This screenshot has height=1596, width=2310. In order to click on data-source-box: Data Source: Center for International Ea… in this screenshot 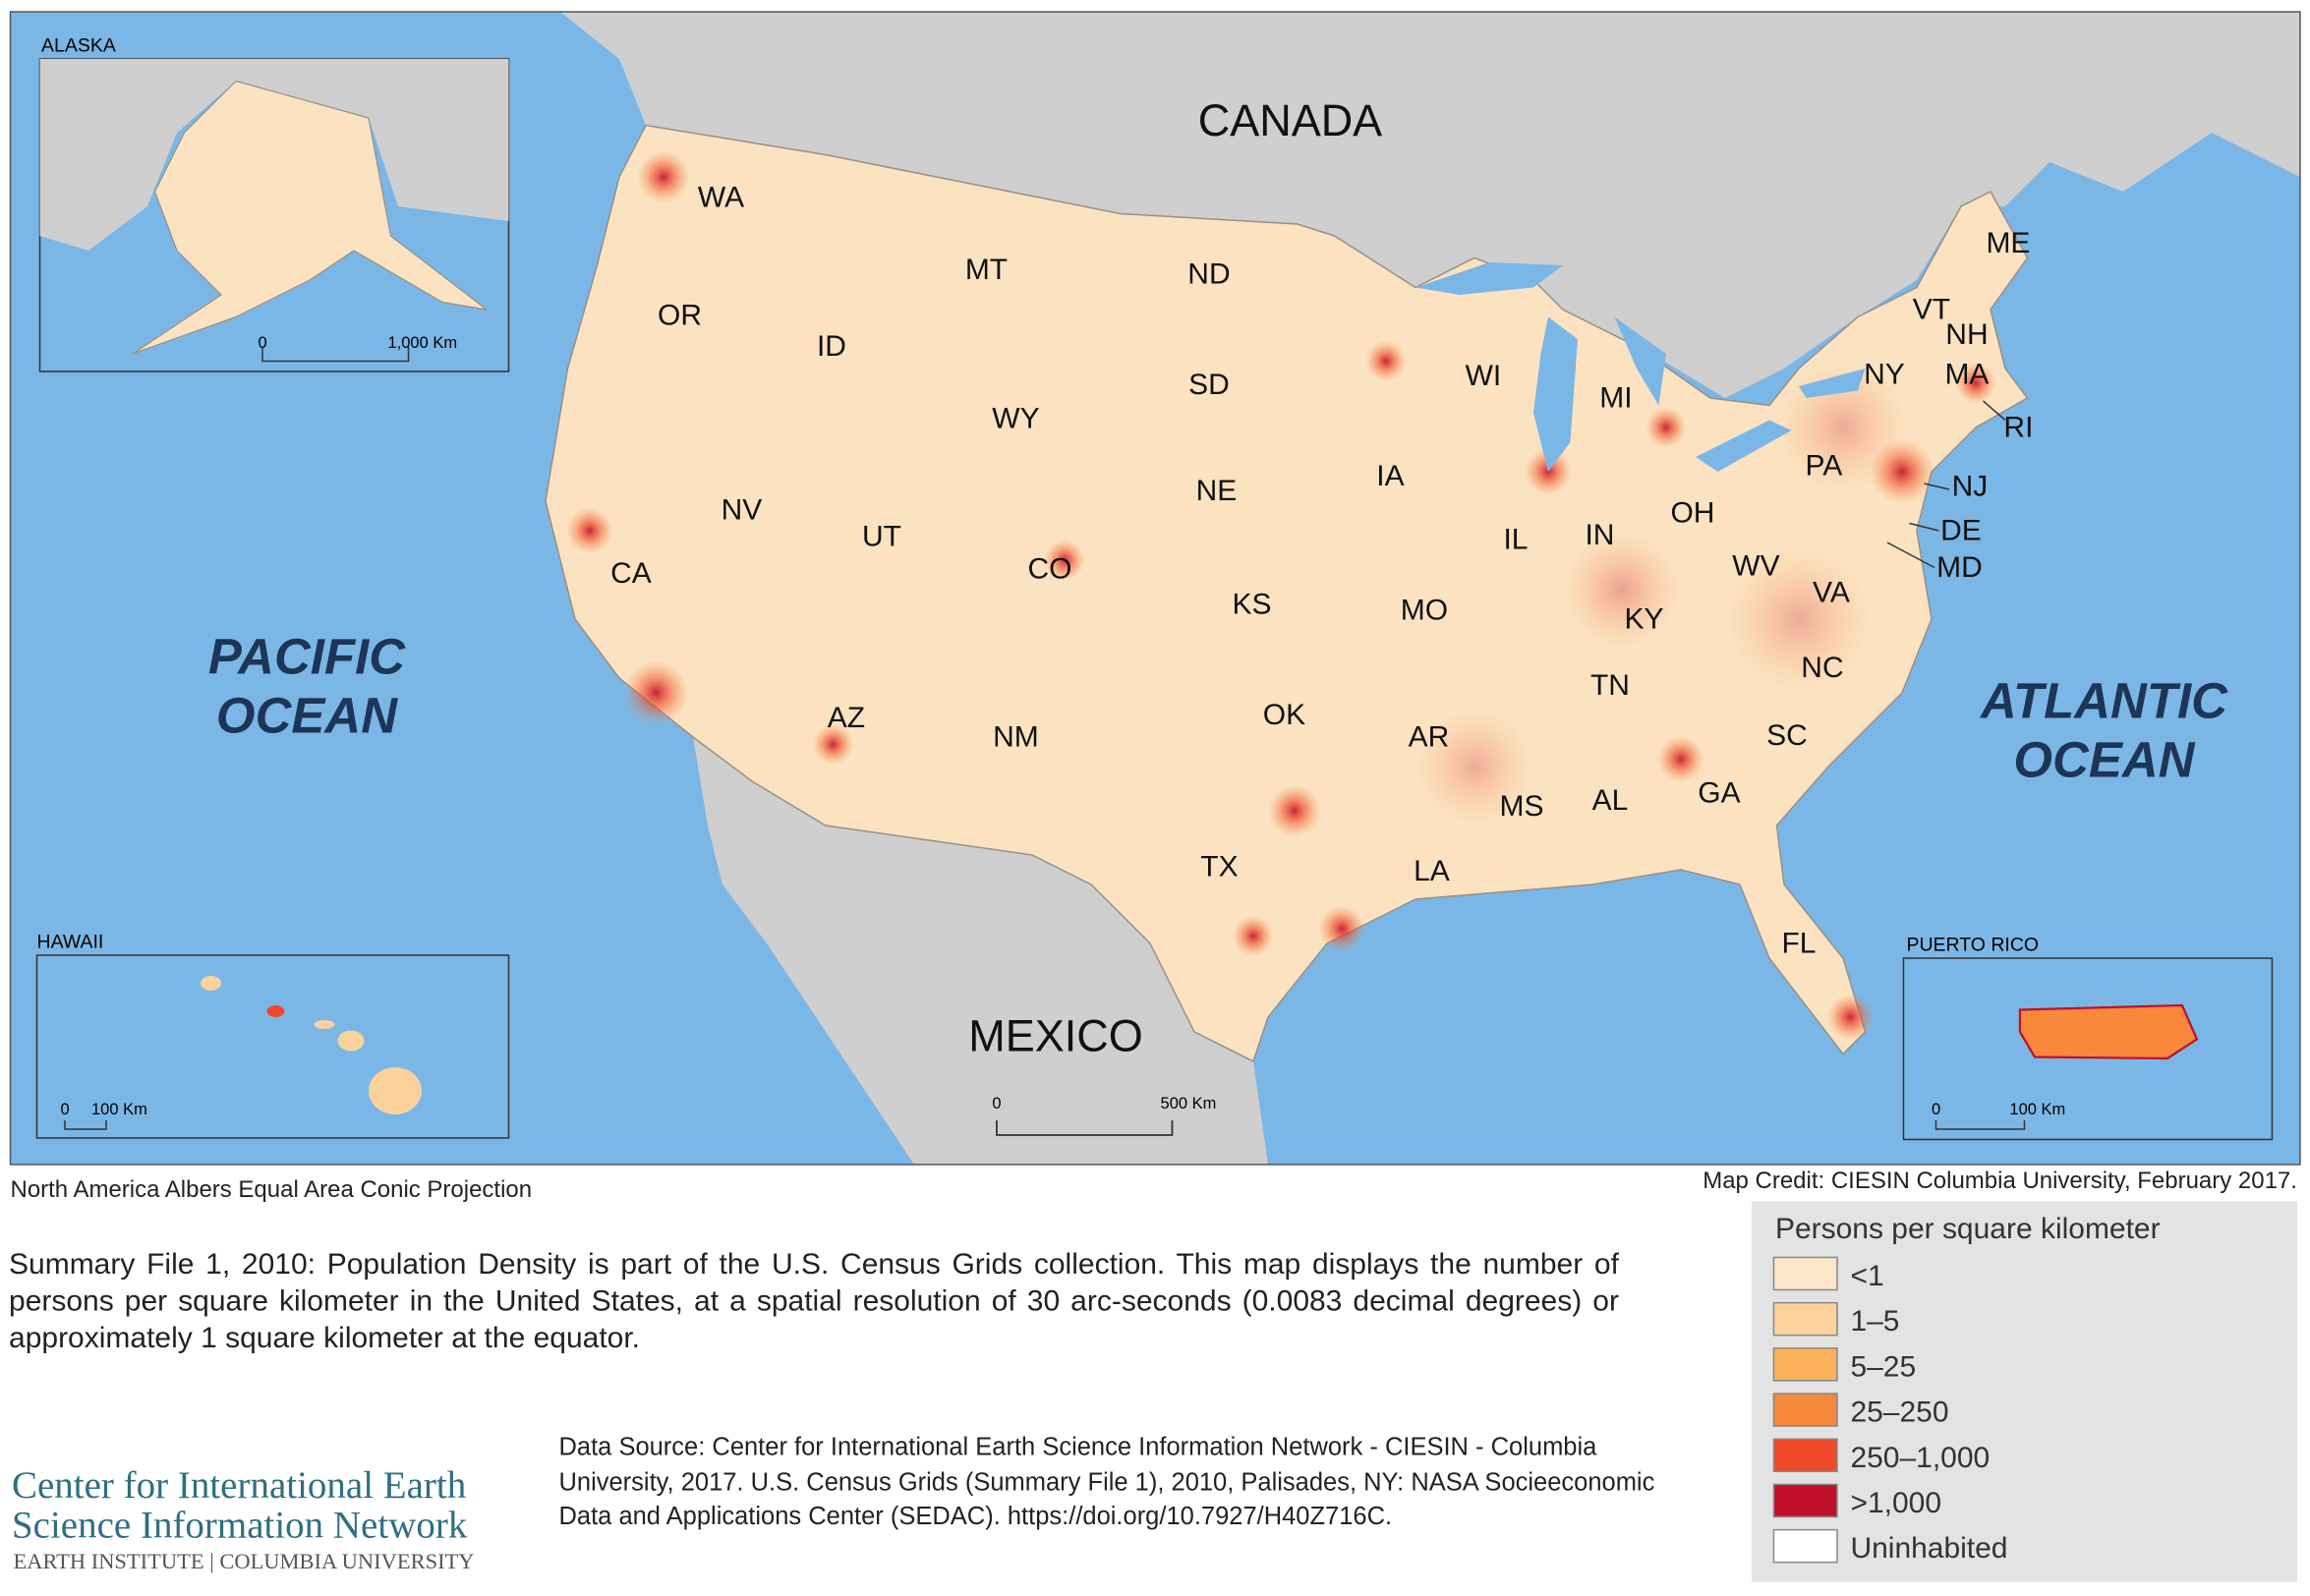, I will do `click(1106, 1481)`.